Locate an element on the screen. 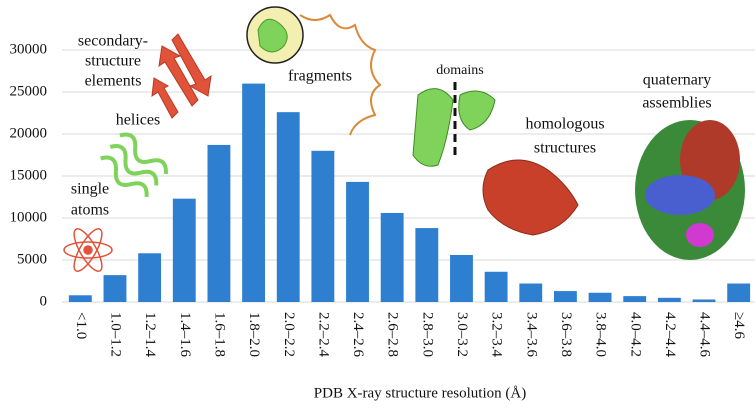 Image resolution: width=756 pixels, height=412 pixels. annotation: fragments is located at coordinates (320, 76).